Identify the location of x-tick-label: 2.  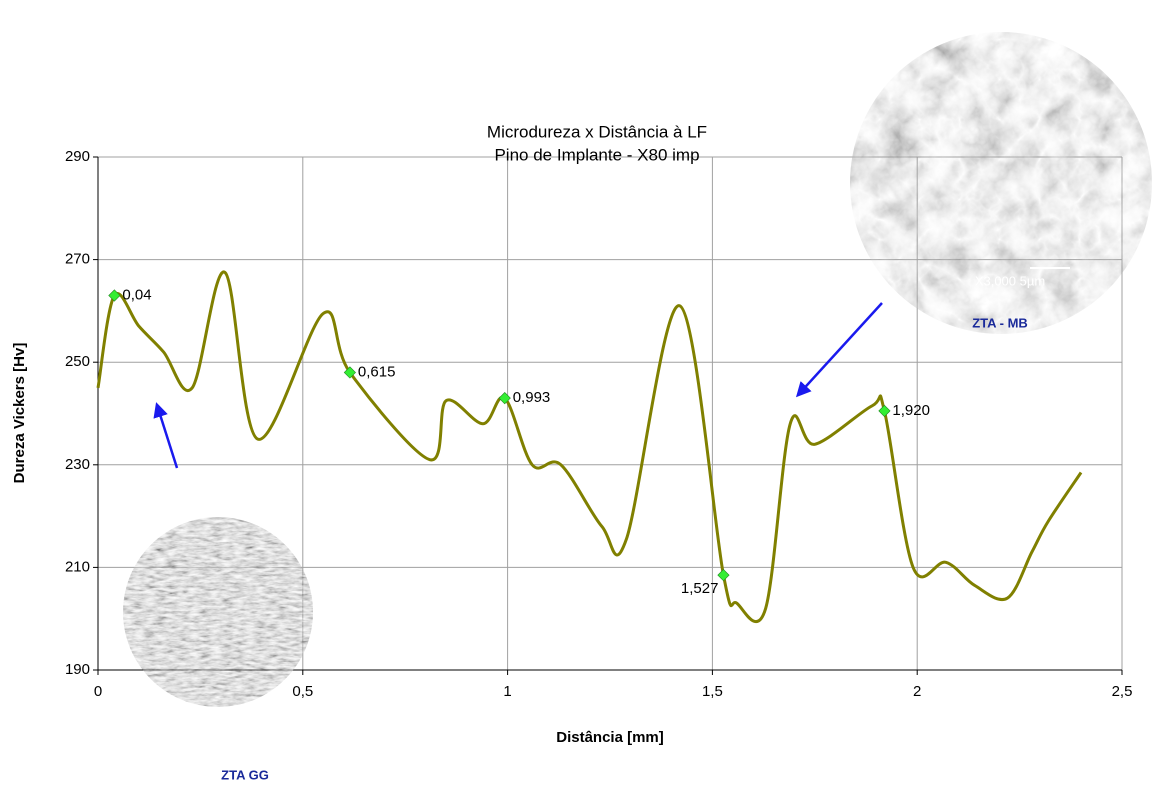
(917, 691).